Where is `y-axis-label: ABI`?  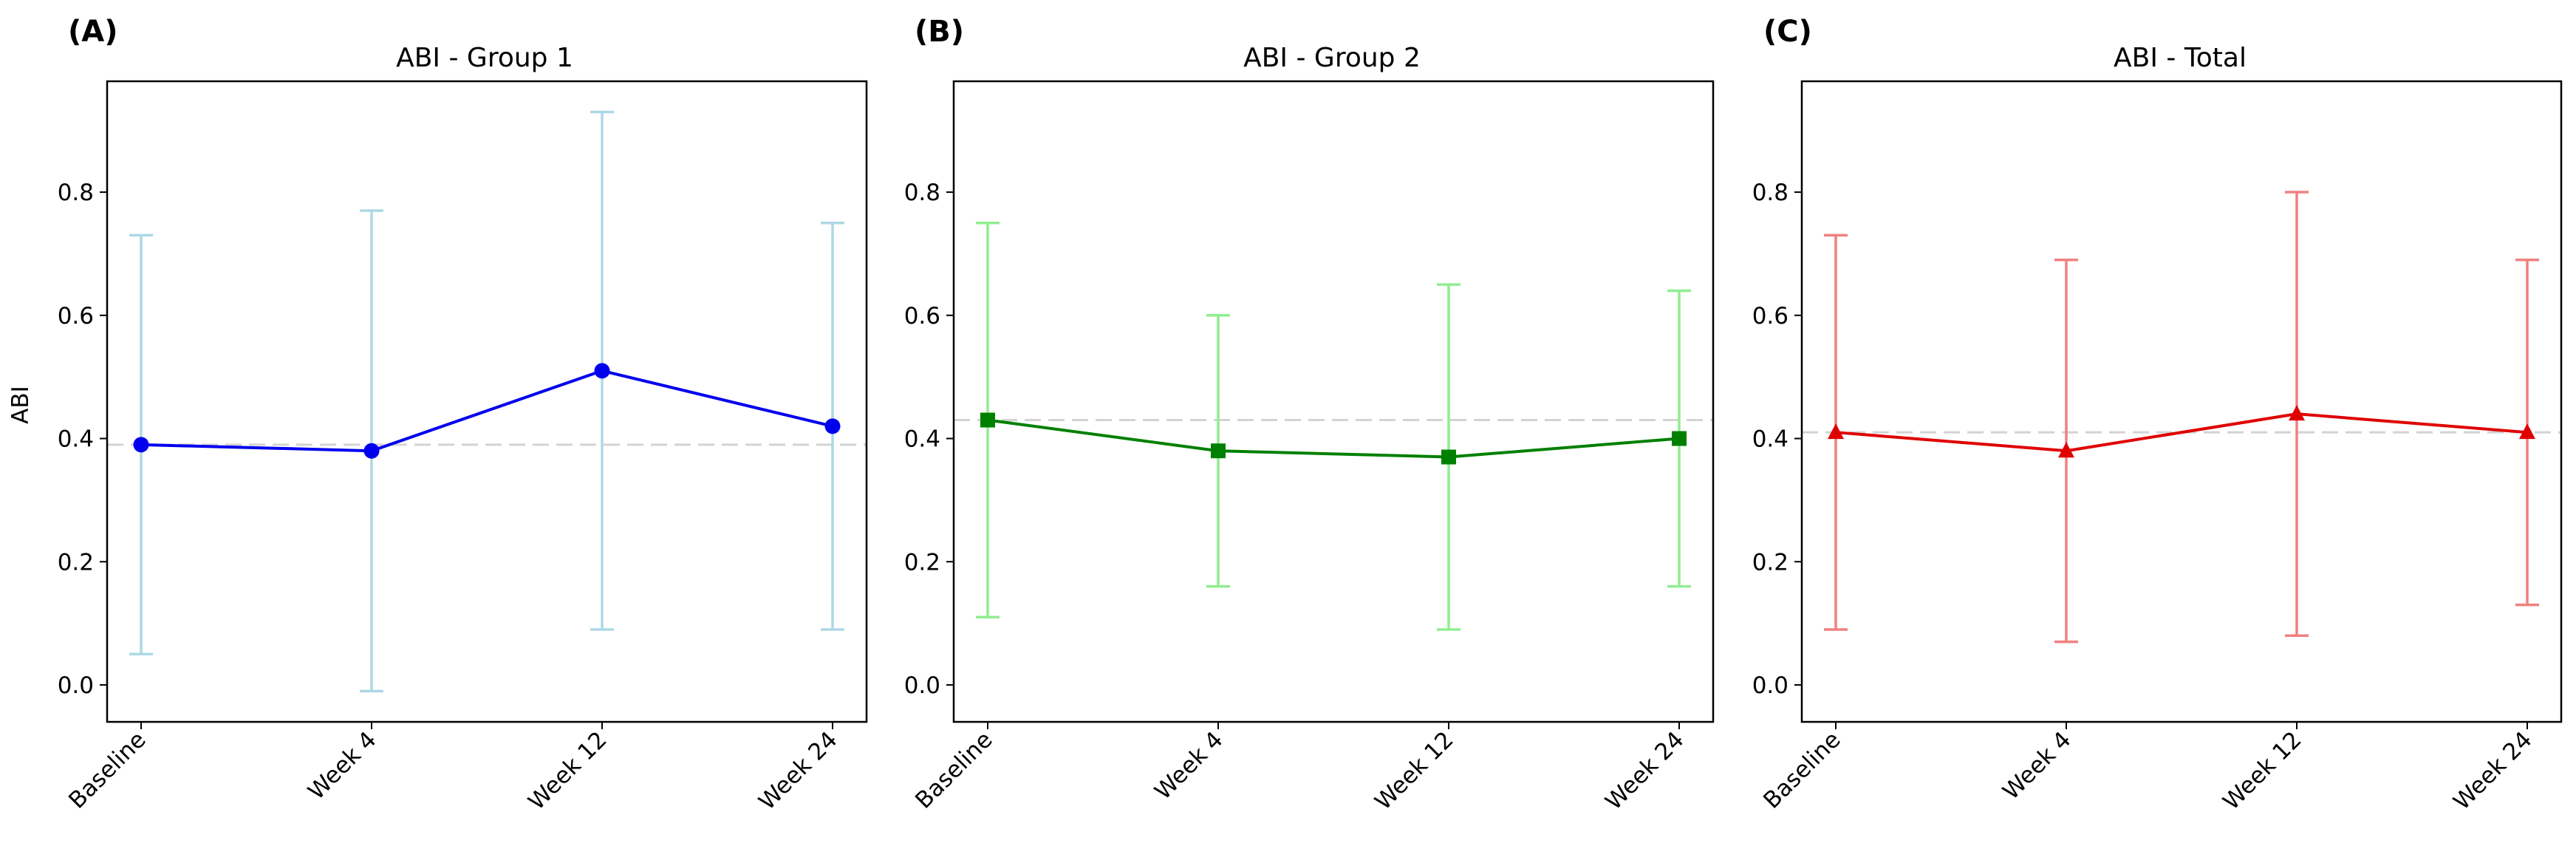 y-axis-label: ABI is located at coordinates (20, 405).